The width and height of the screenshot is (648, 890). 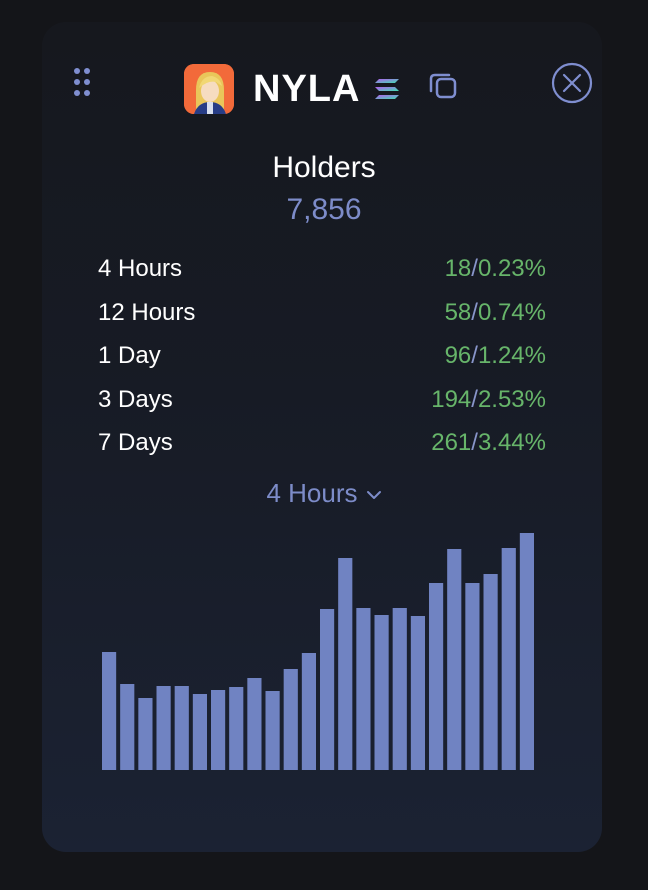 I want to click on stat-percent: 0.74%, so click(x=511, y=312).